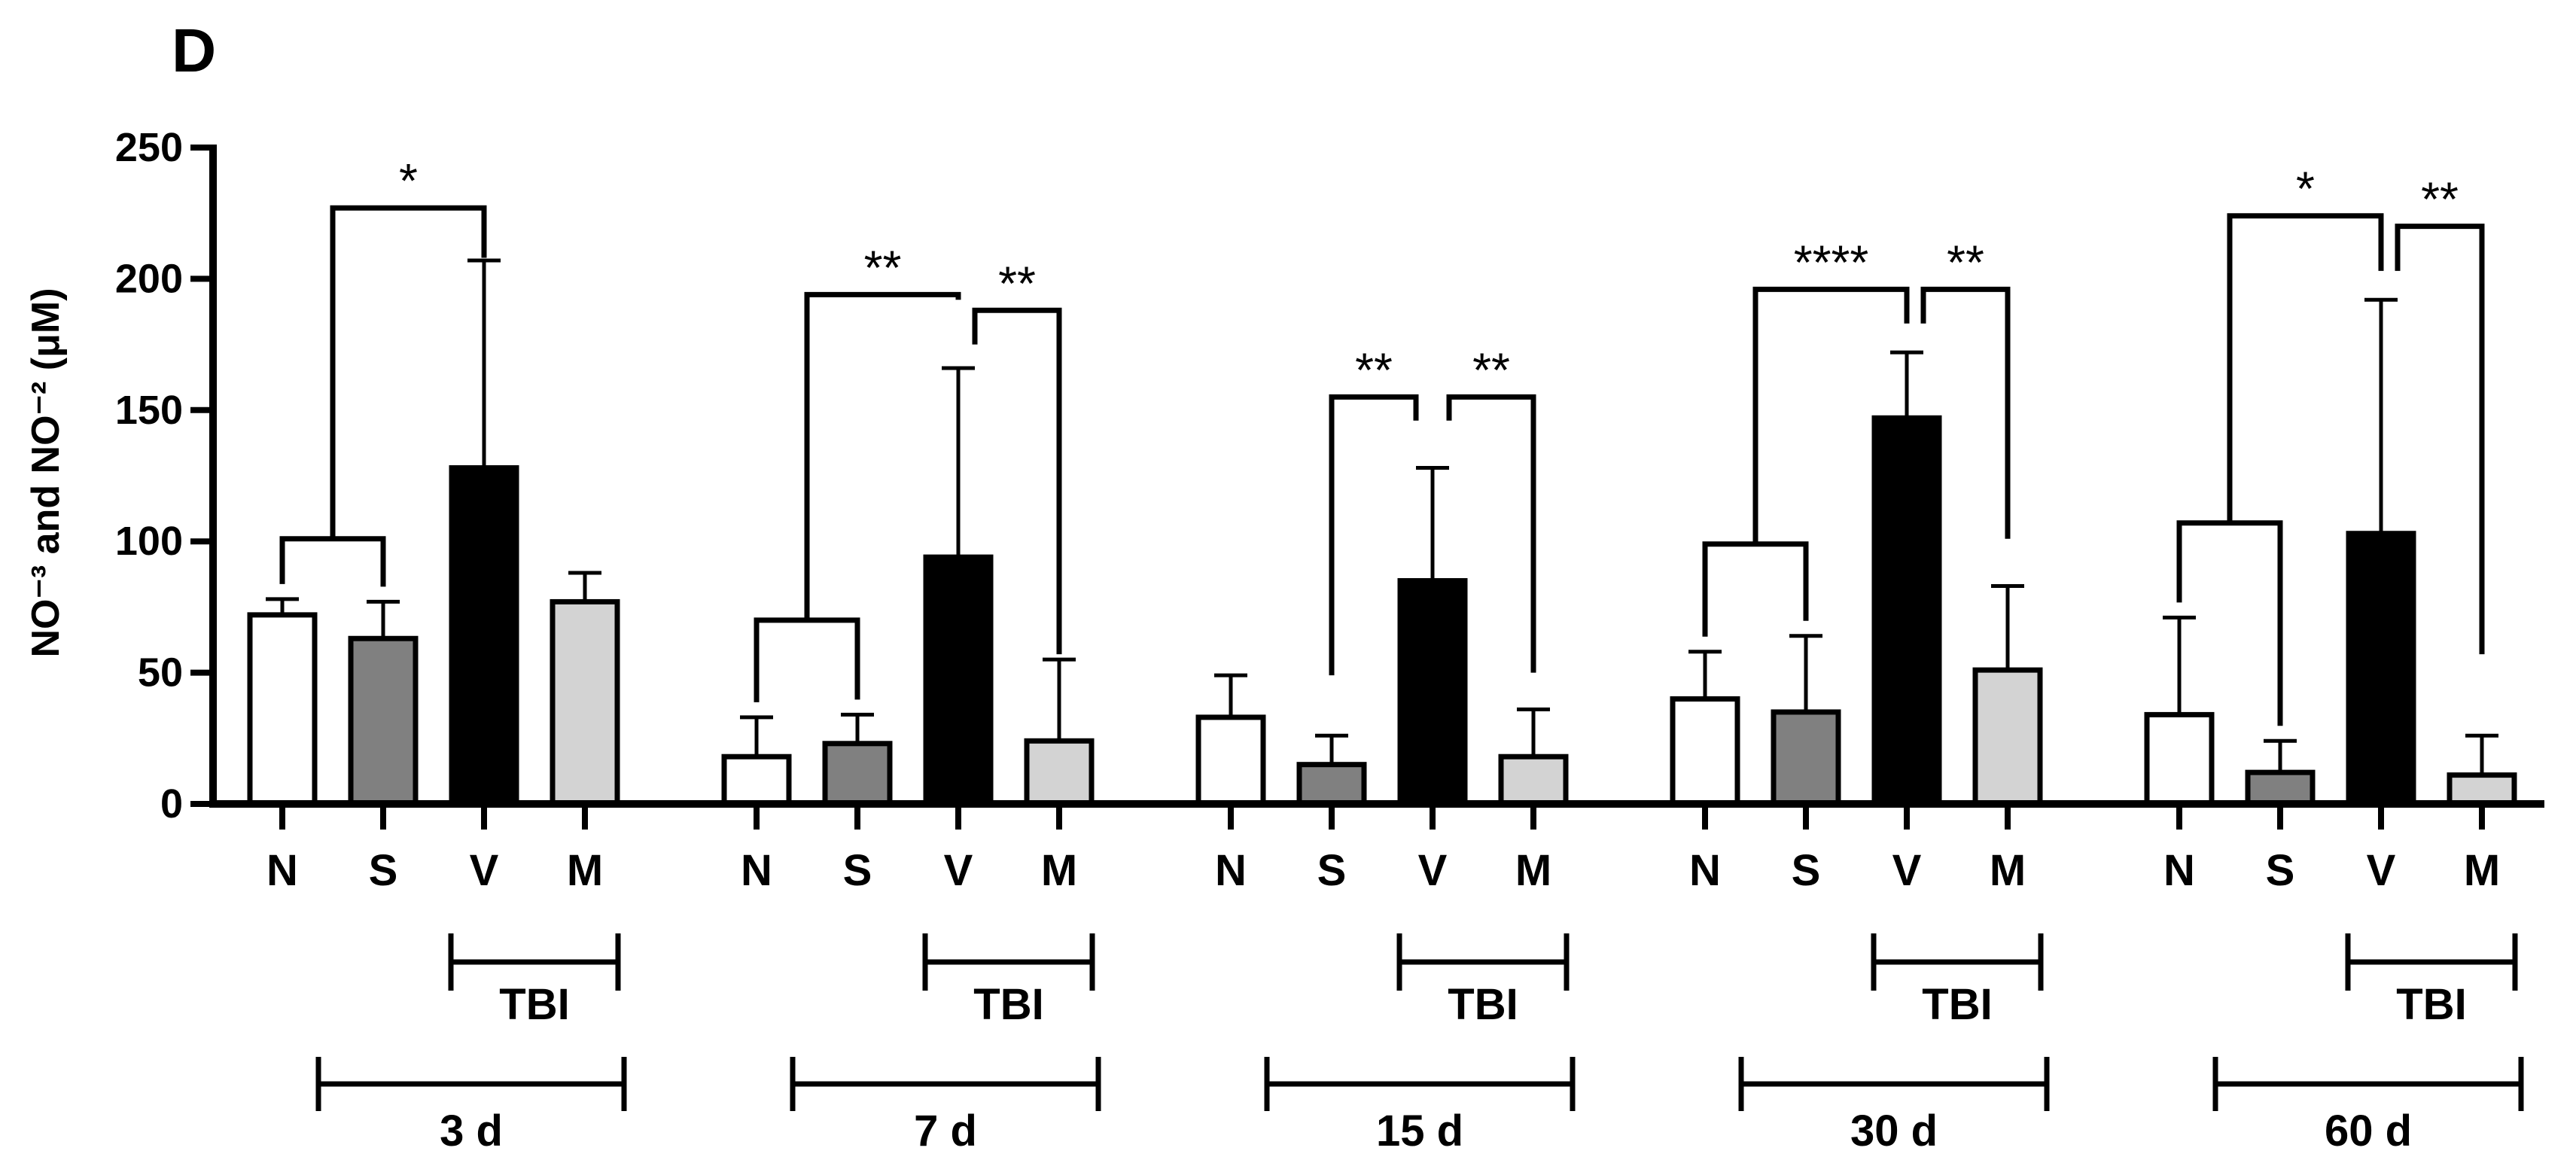  I want to click on timepoint-label: 7 d, so click(945, 1131).